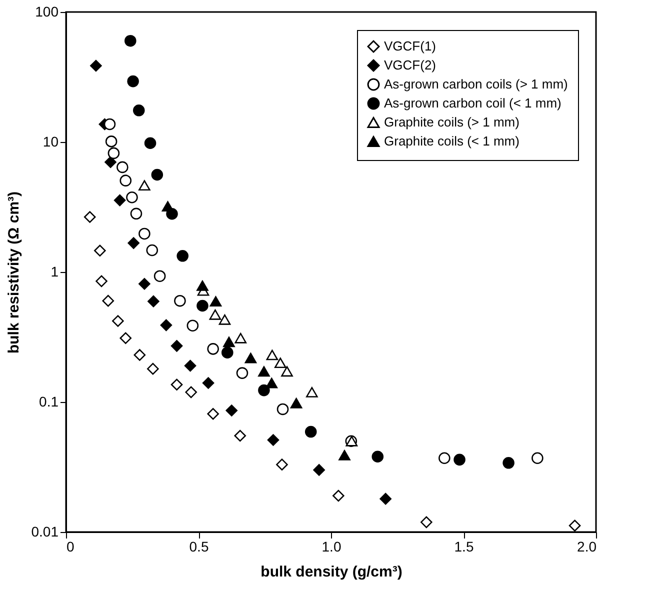 This screenshot has width=647, height=601. What do you see at coordinates (54, 272) in the screenshot?
I see `y-tick-label: 1` at bounding box center [54, 272].